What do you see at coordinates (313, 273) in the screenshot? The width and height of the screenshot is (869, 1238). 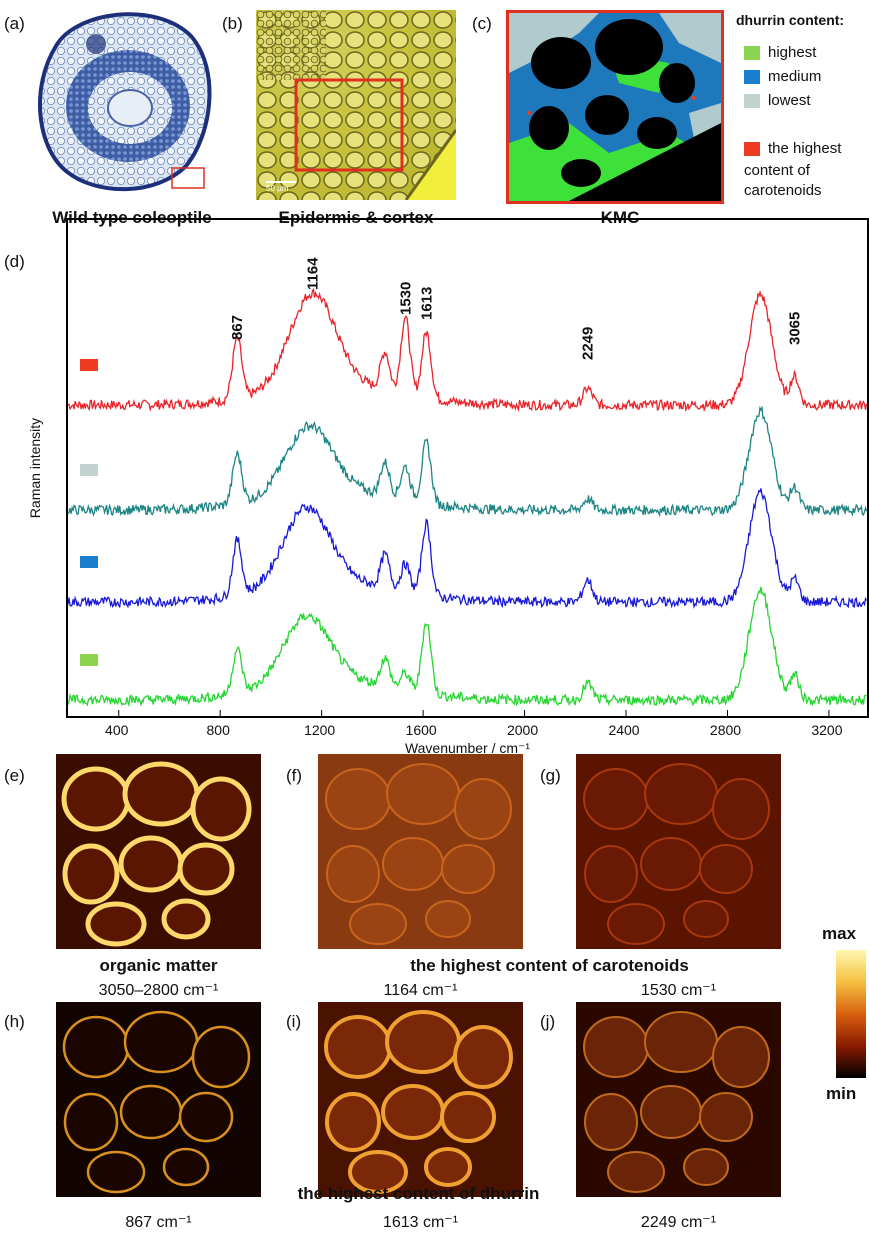 I see `peak-label-1164: 1164` at bounding box center [313, 273].